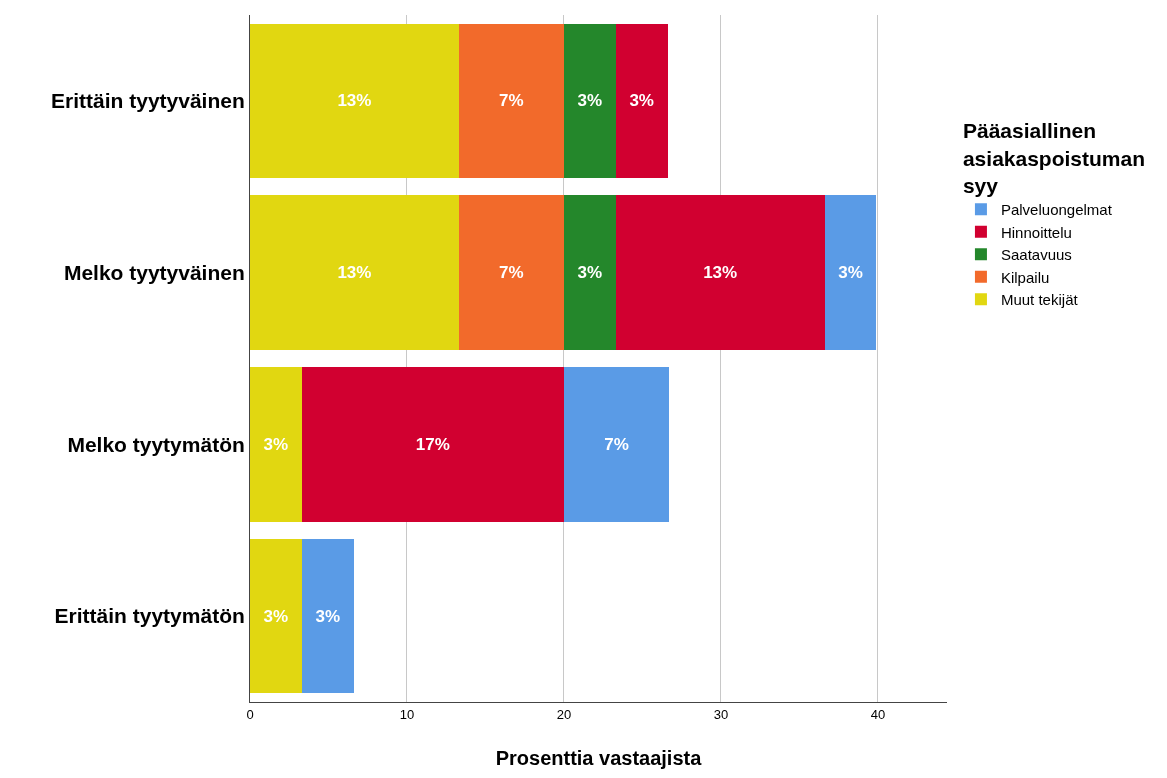 This screenshot has width=1167, height=778. Describe the element at coordinates (1054, 158) in the screenshot. I see `legend-title: Pääasiallinen asiakaspoistuman syy` at that location.